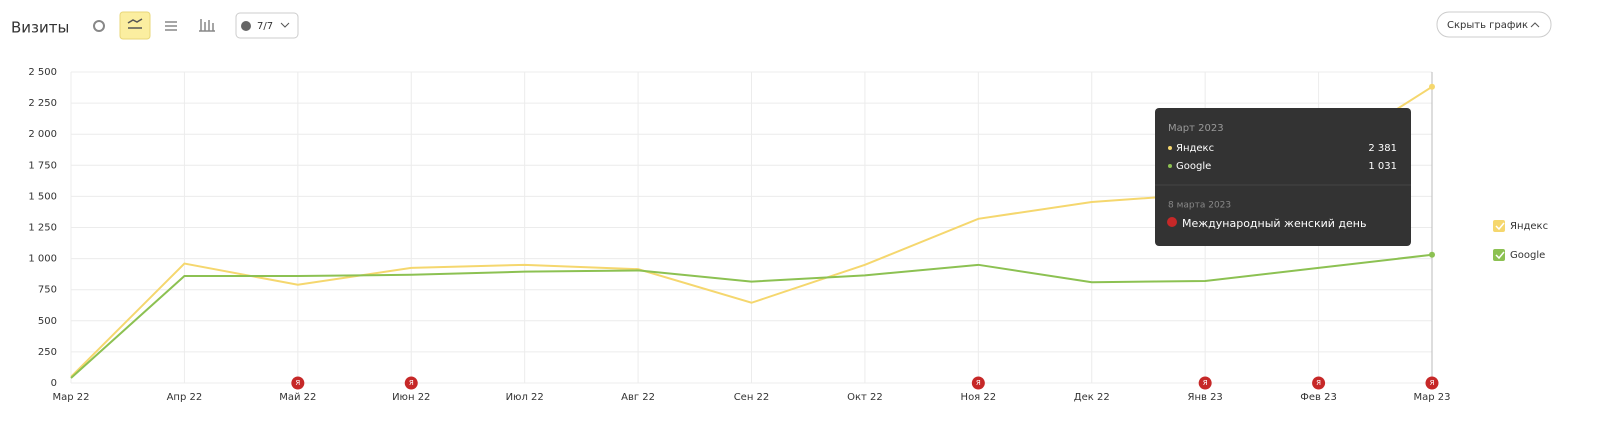 The height and width of the screenshot is (439, 1600). Describe the element at coordinates (1527, 255) in the screenshot. I see `legend-label: Google` at that location.